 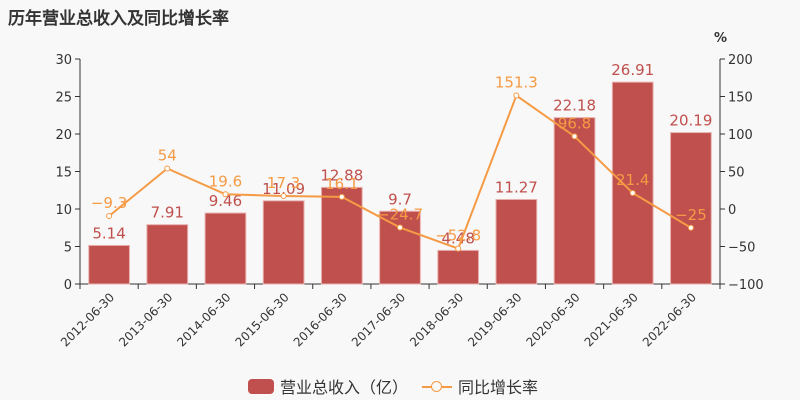 What do you see at coordinates (437, 386) in the screenshot?
I see `legend-line-swatch` at bounding box center [437, 386].